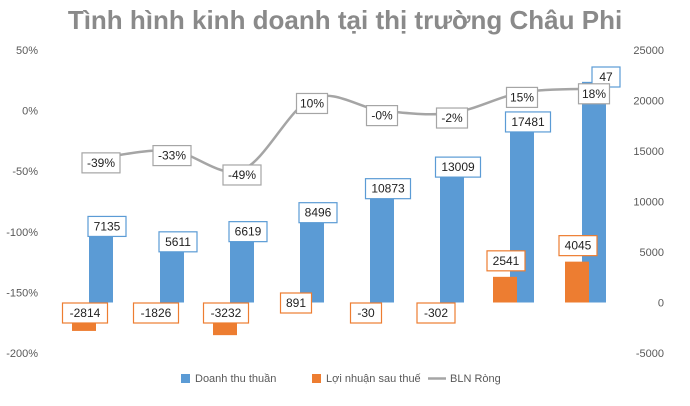  What do you see at coordinates (30, 112) in the screenshot?
I see `left-tick-label: 0%` at bounding box center [30, 112].